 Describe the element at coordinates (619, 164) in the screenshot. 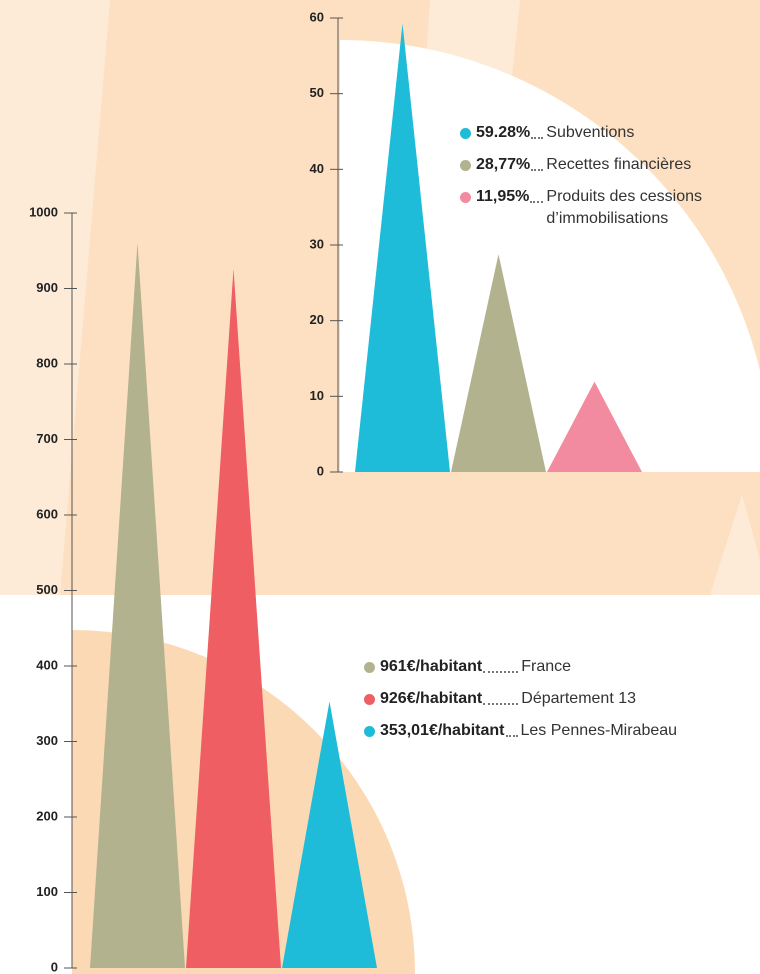

I see `legend-label: Recettes financières` at that location.